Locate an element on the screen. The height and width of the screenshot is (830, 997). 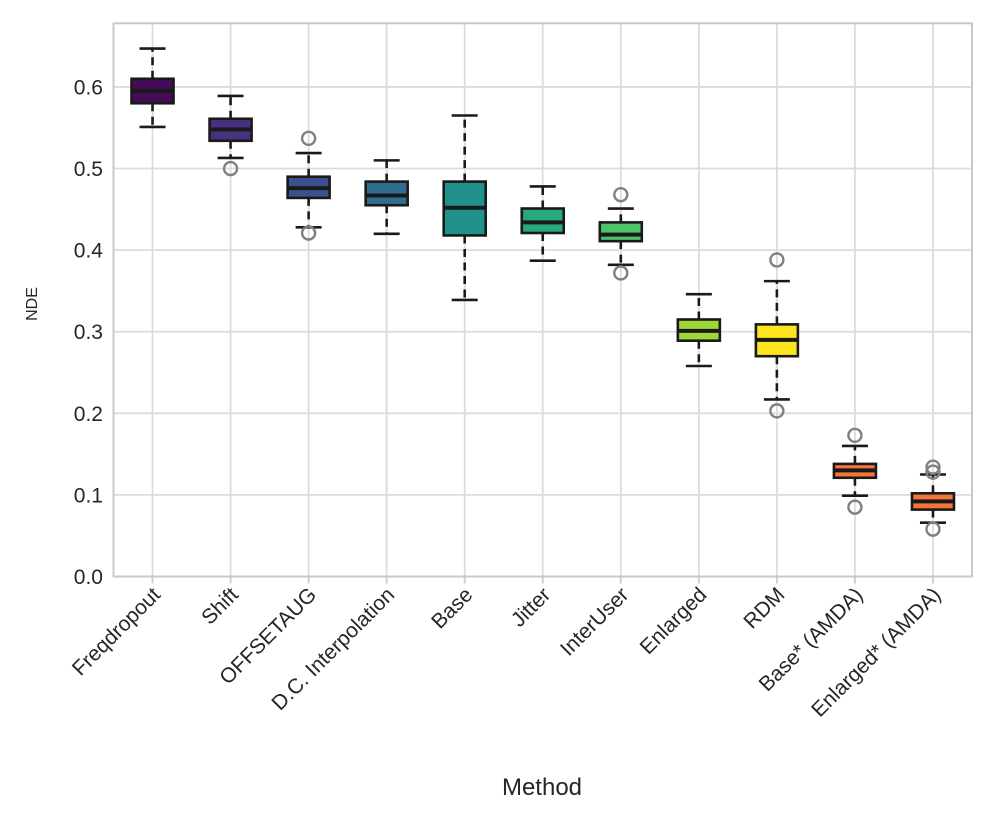
y-tick-label: 0.2 is located at coordinates (88, 414).